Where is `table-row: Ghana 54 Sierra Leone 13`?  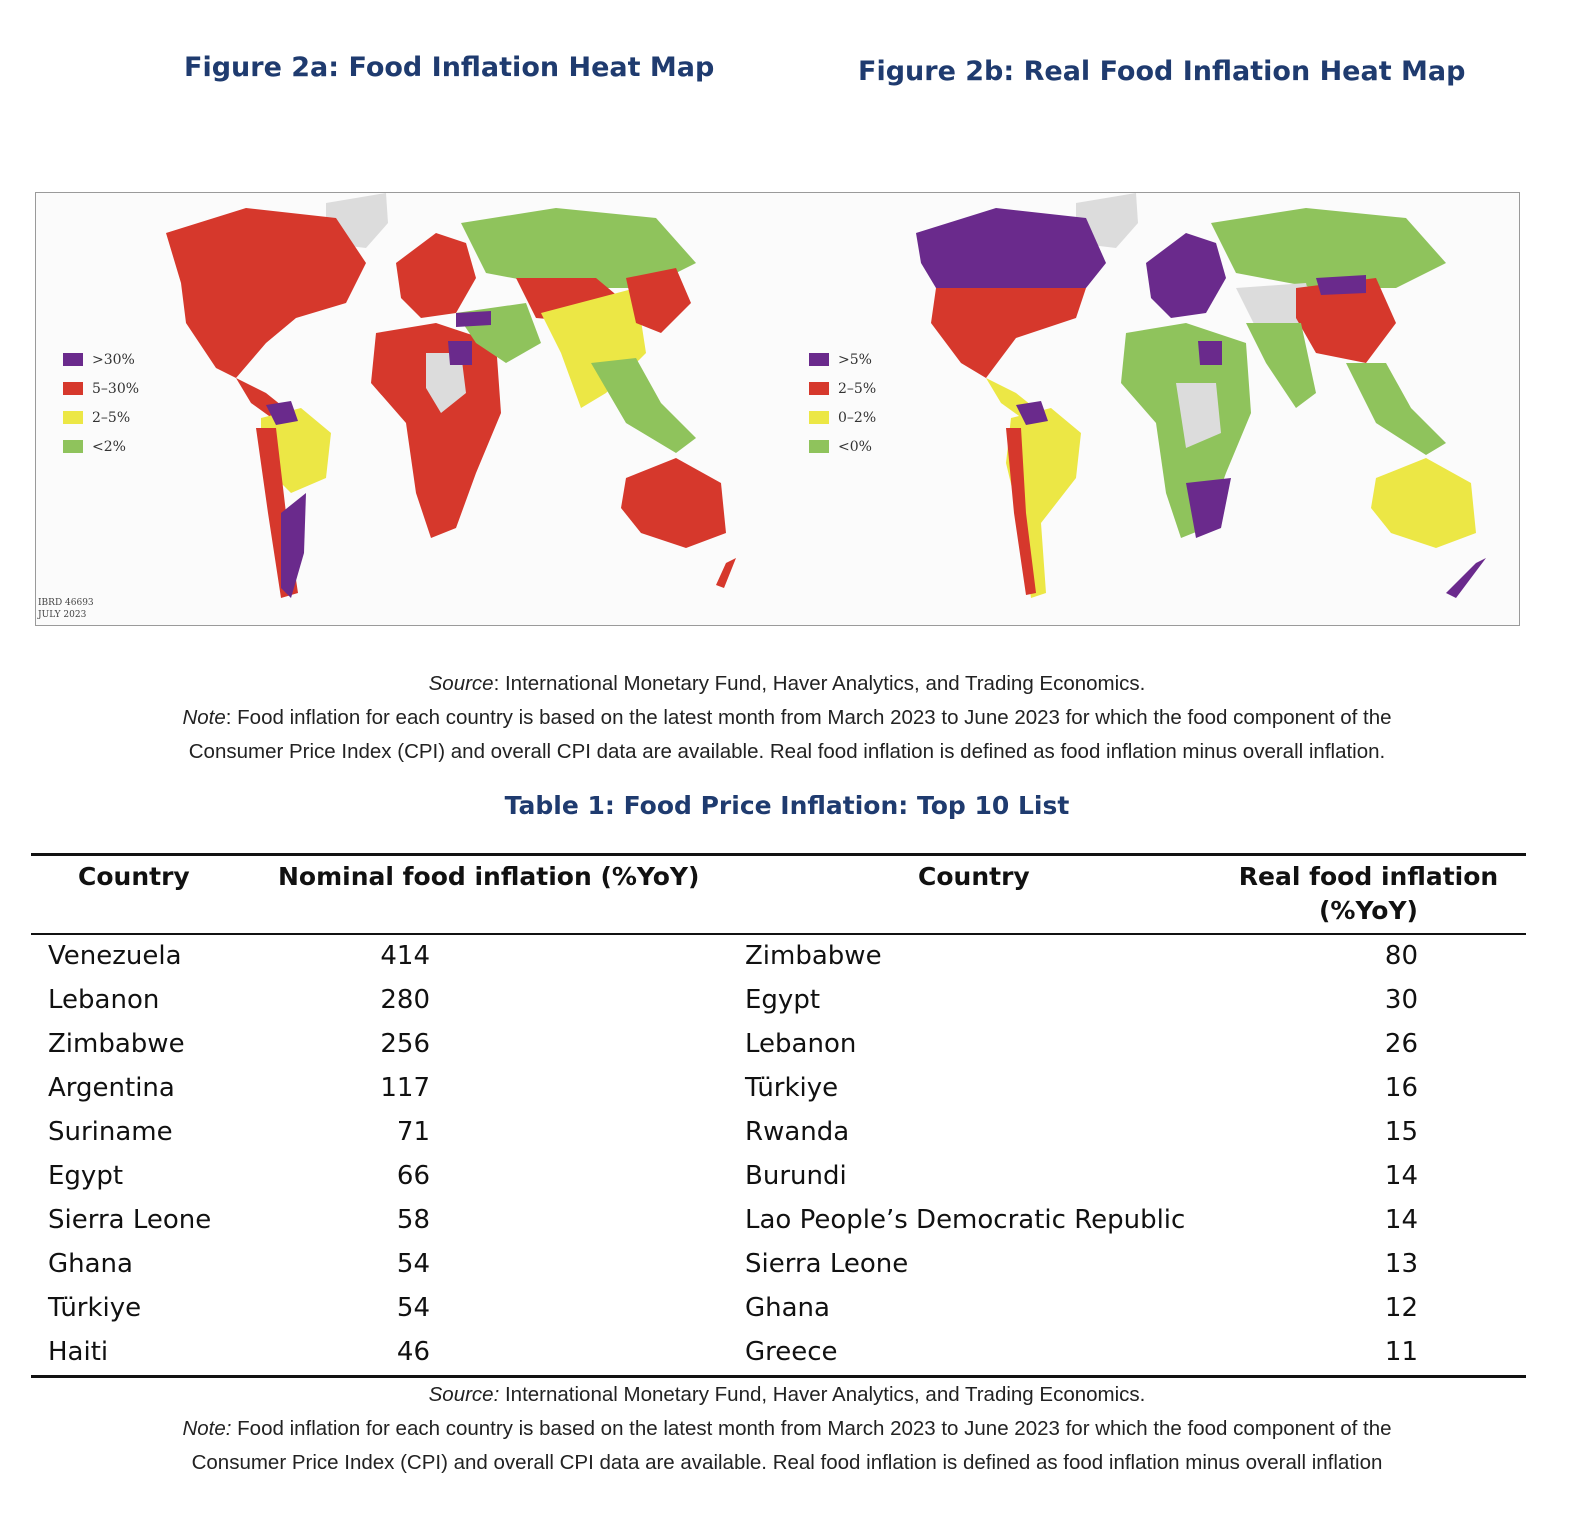
table-row: Ghana 54 Sierra Leone 13 is located at coordinates (787, 1267).